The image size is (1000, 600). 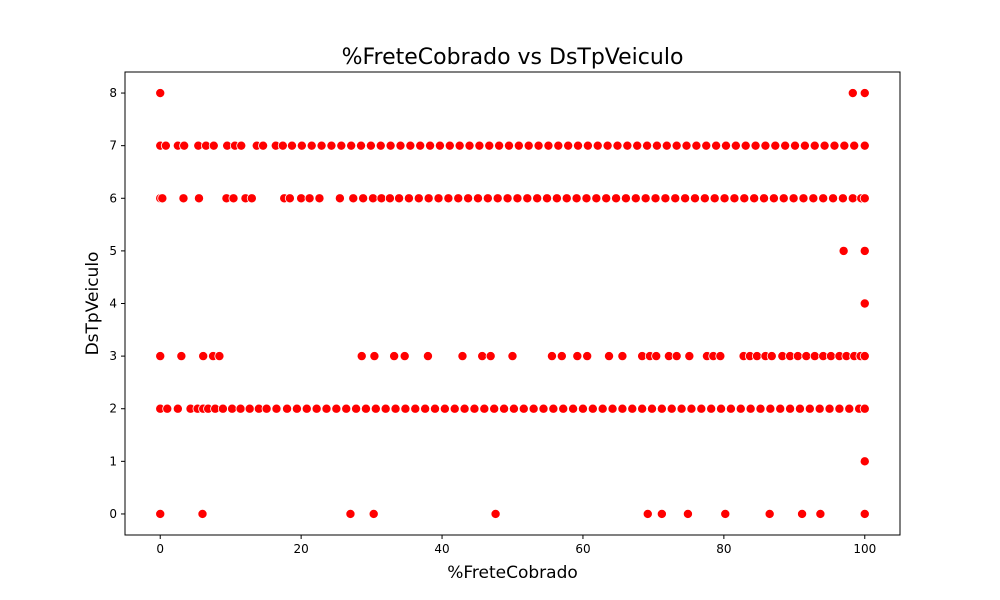 I want to click on x-axis-label: %FreteCobrado, so click(x=512, y=573).